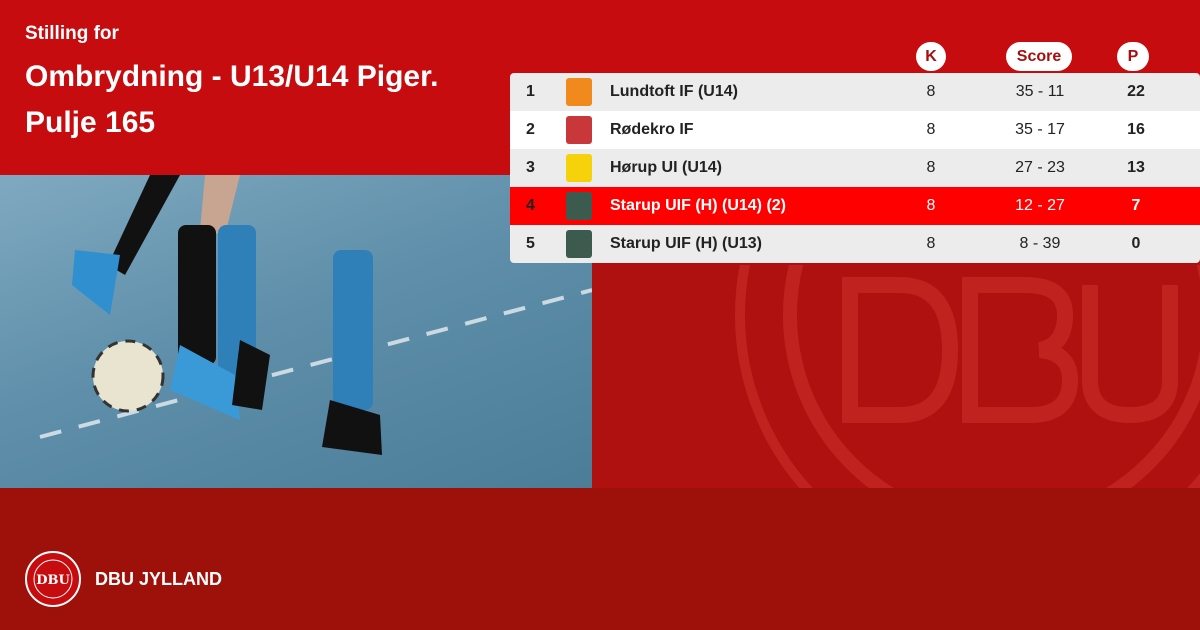 Image resolution: width=1200 pixels, height=630 pixels. I want to click on dbu-logo: DBU, so click(53, 579).